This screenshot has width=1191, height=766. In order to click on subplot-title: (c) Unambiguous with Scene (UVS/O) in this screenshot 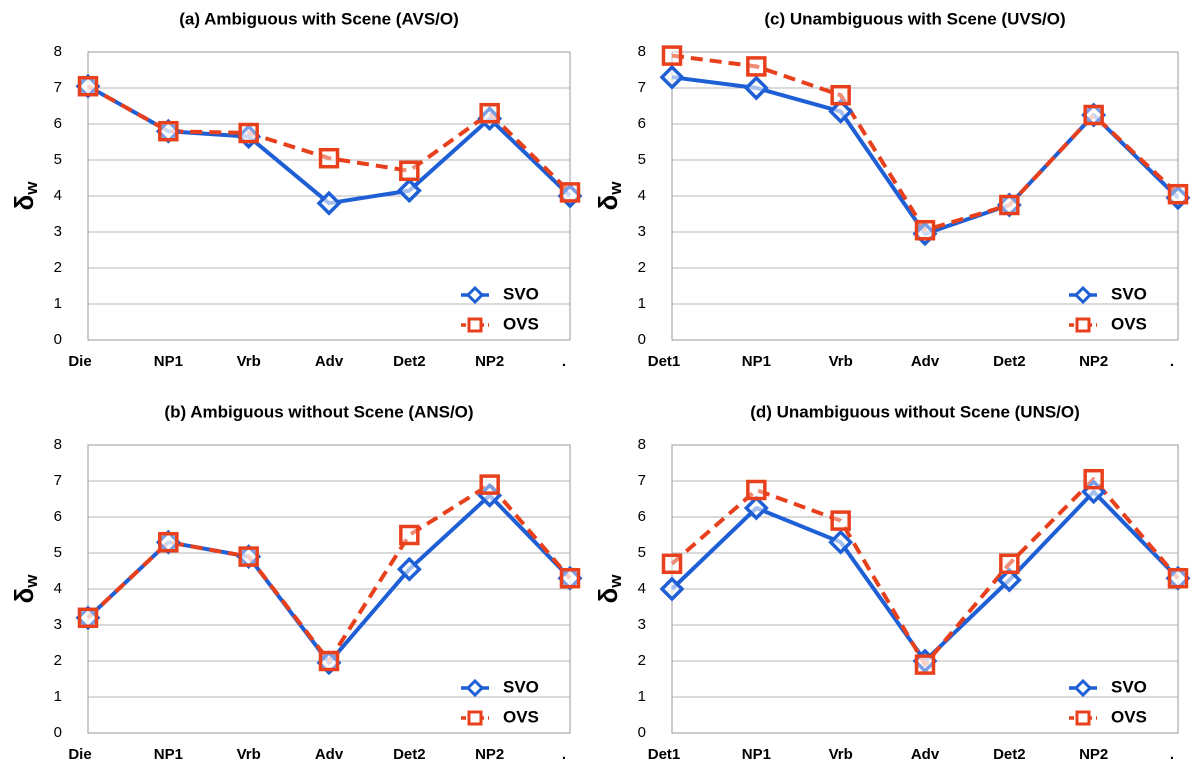, I will do `click(914, 18)`.